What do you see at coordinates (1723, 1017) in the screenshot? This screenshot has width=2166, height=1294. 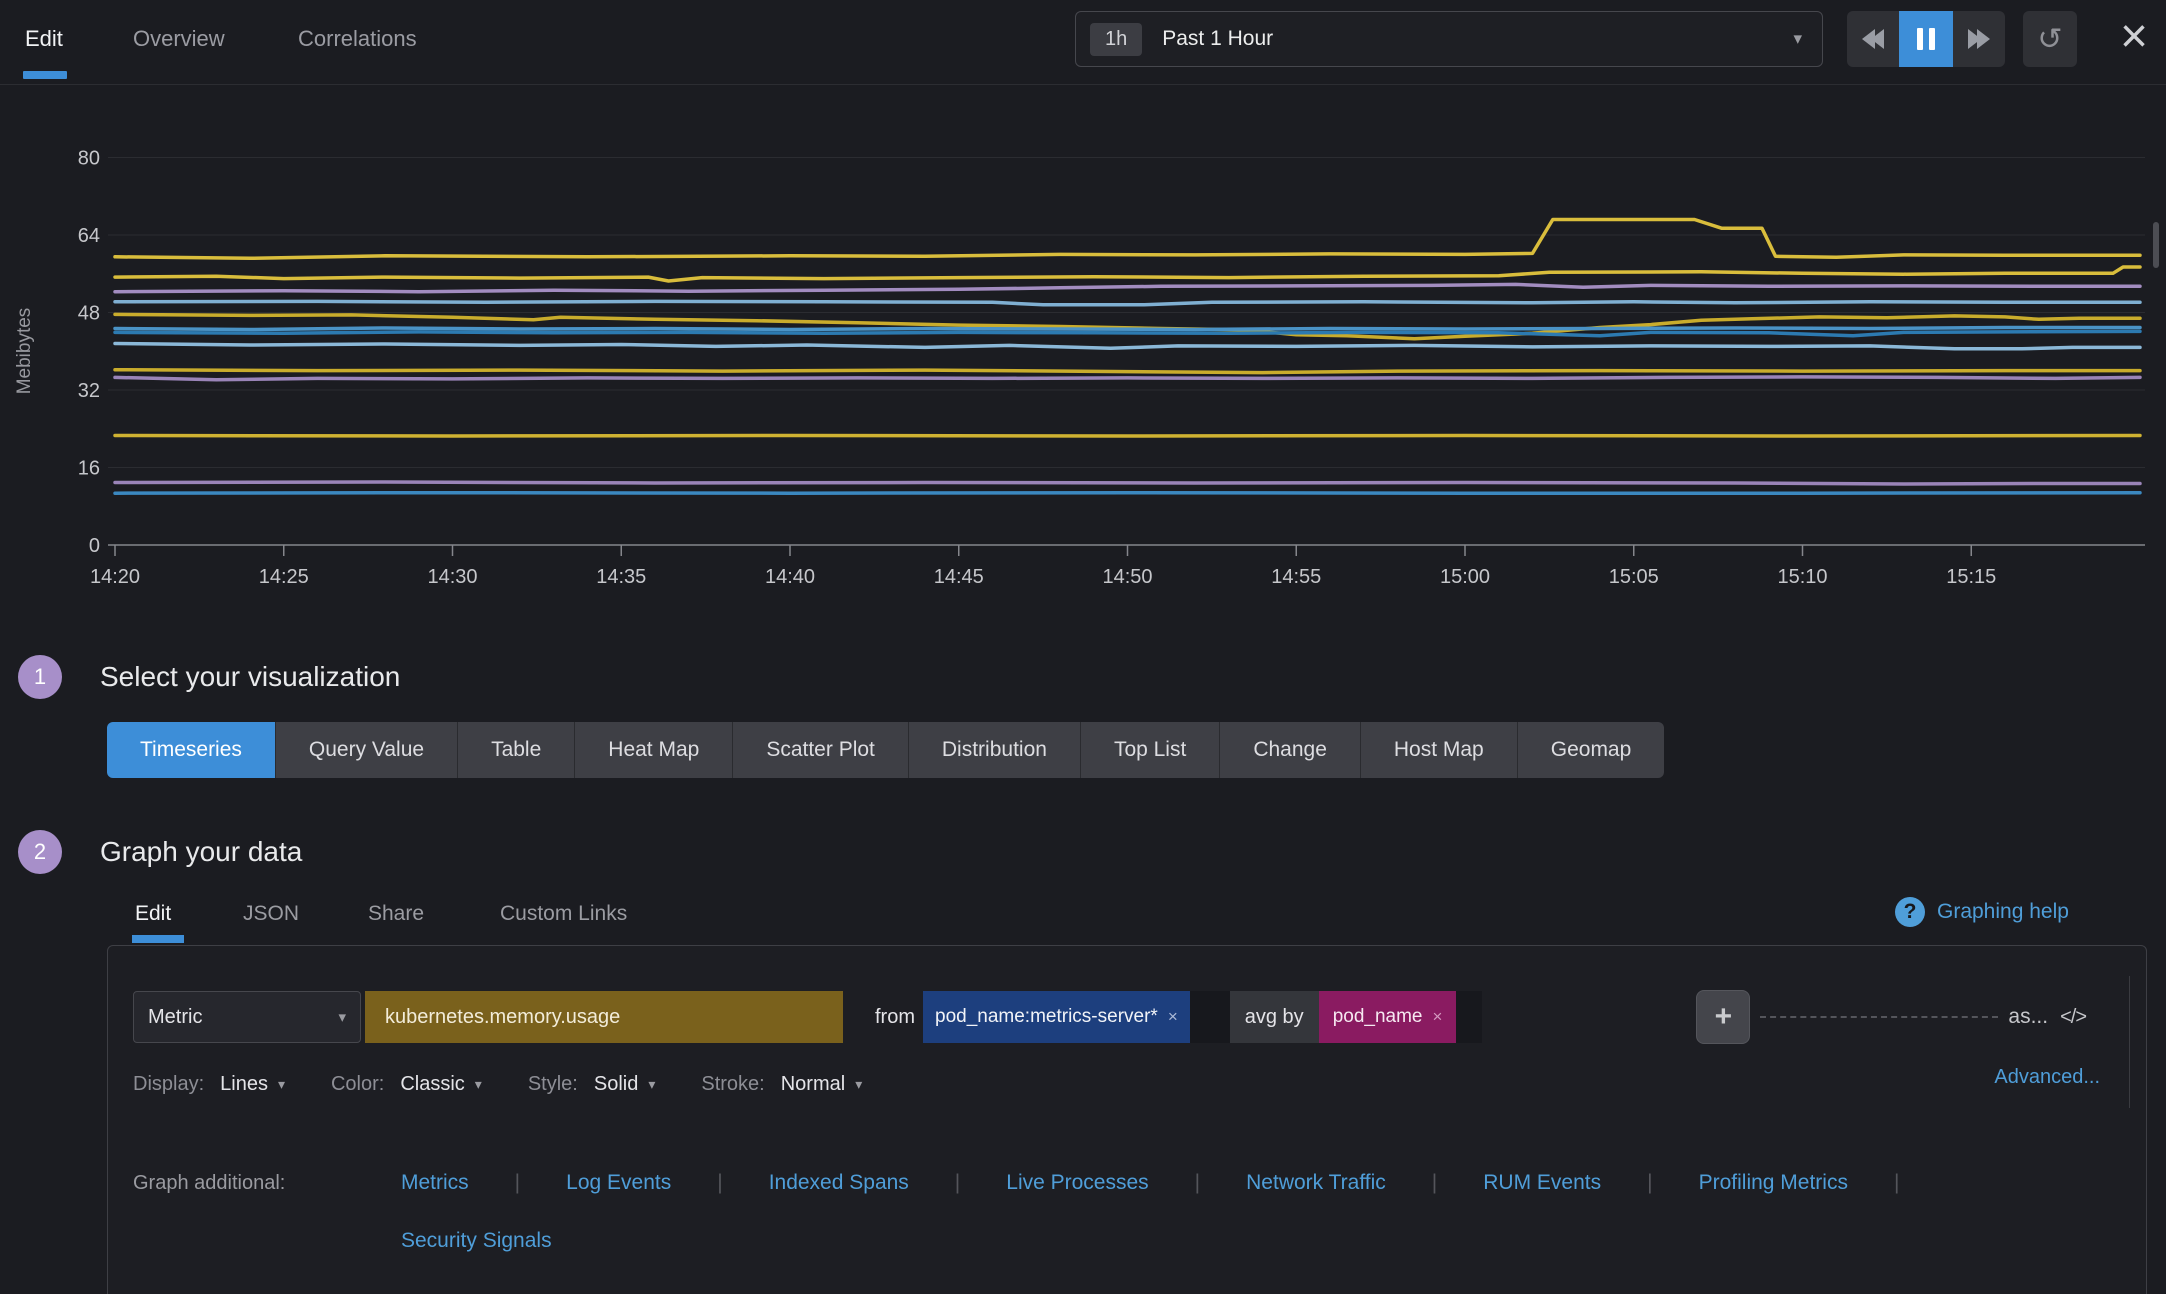 I see `add-query-button: +` at bounding box center [1723, 1017].